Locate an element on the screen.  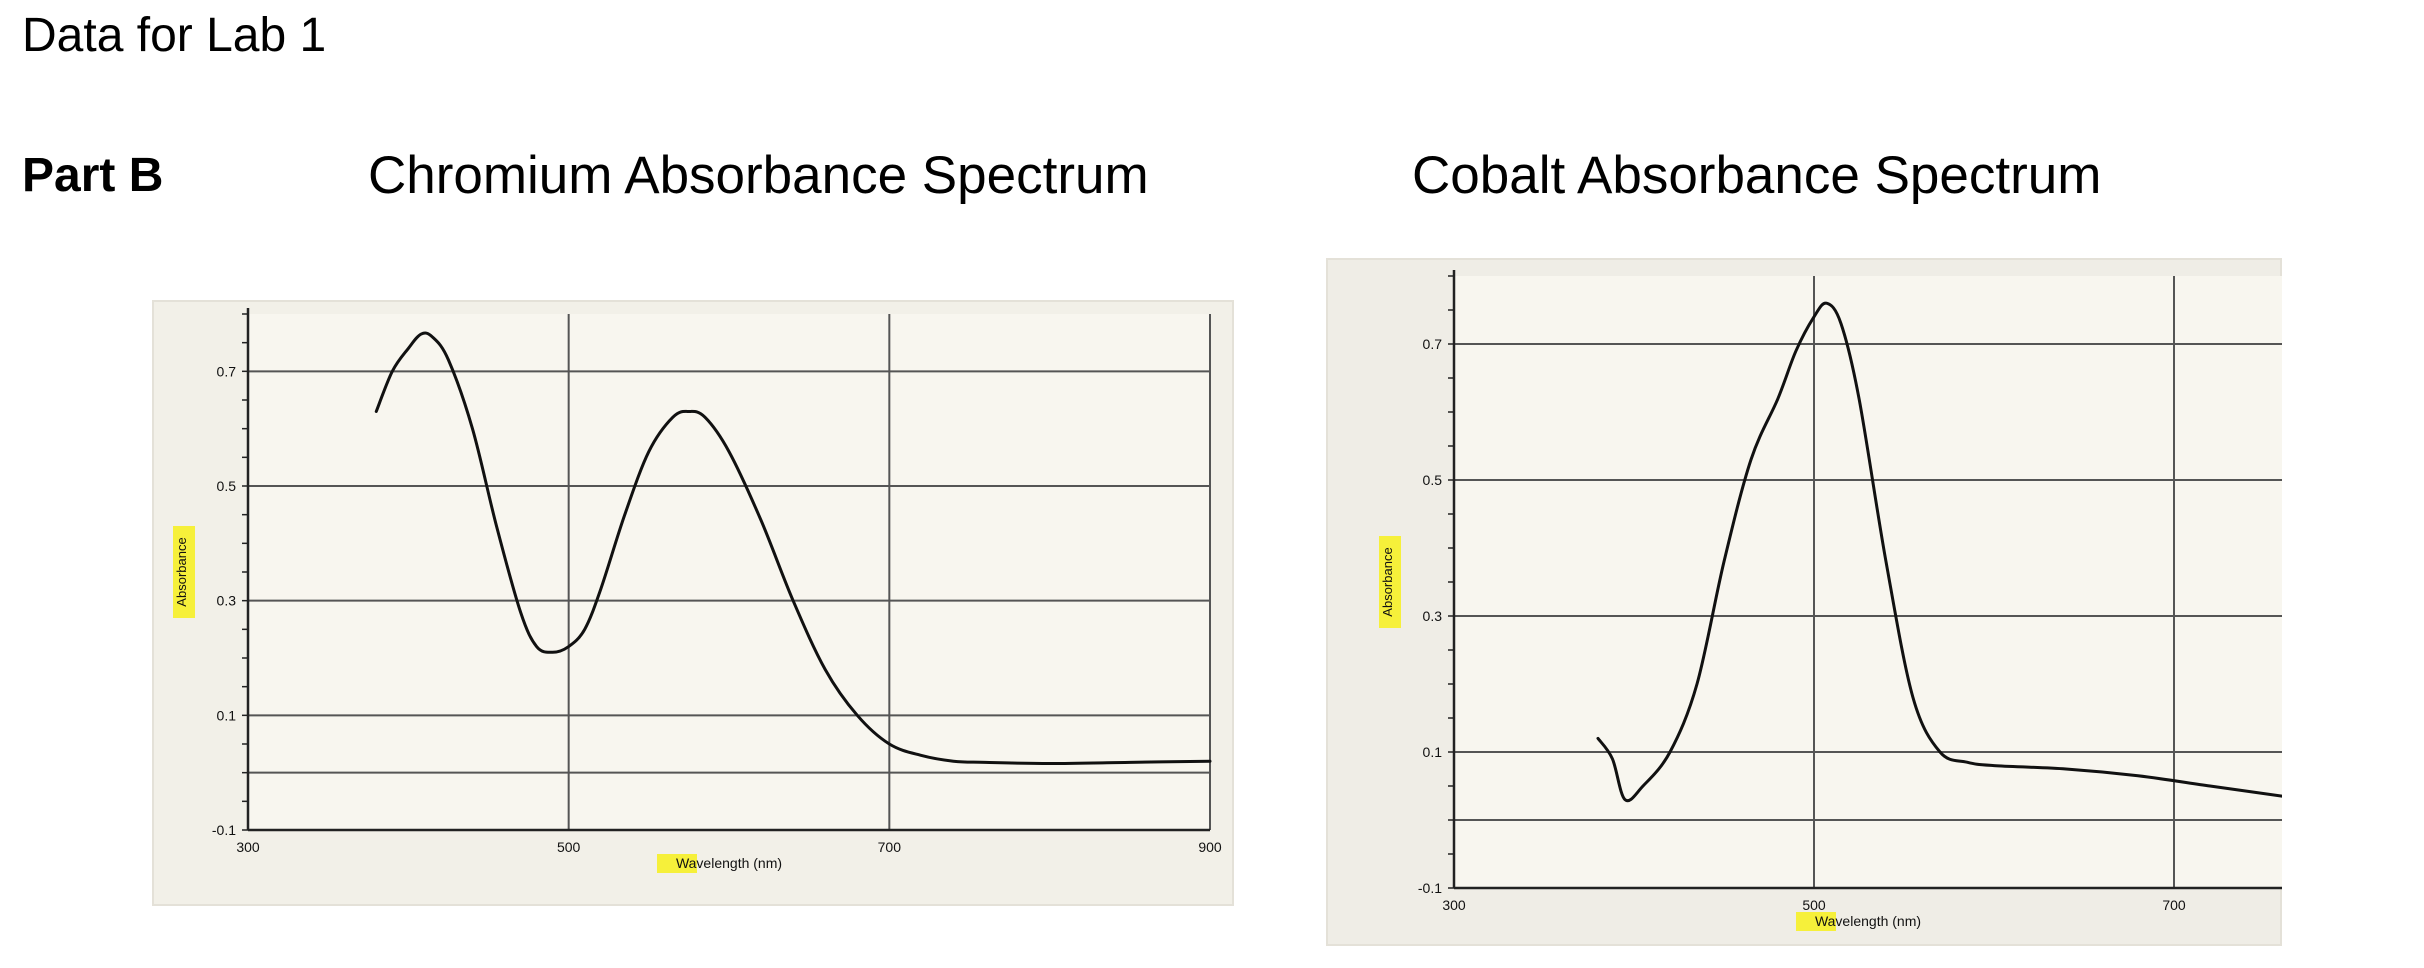
cobalt-y-axis-label: Absorbance is located at coordinates (1387, 581).